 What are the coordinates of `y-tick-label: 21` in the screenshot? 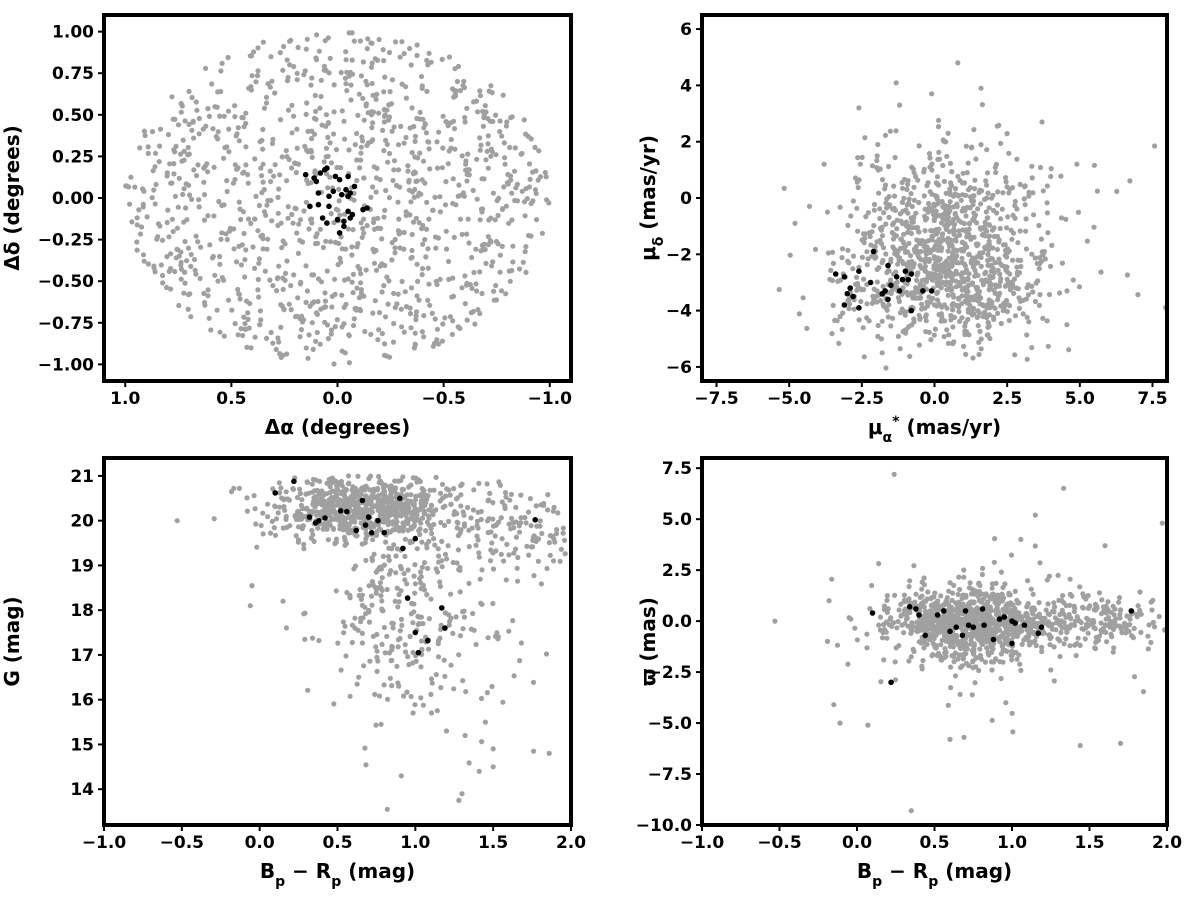 It's located at (82, 477).